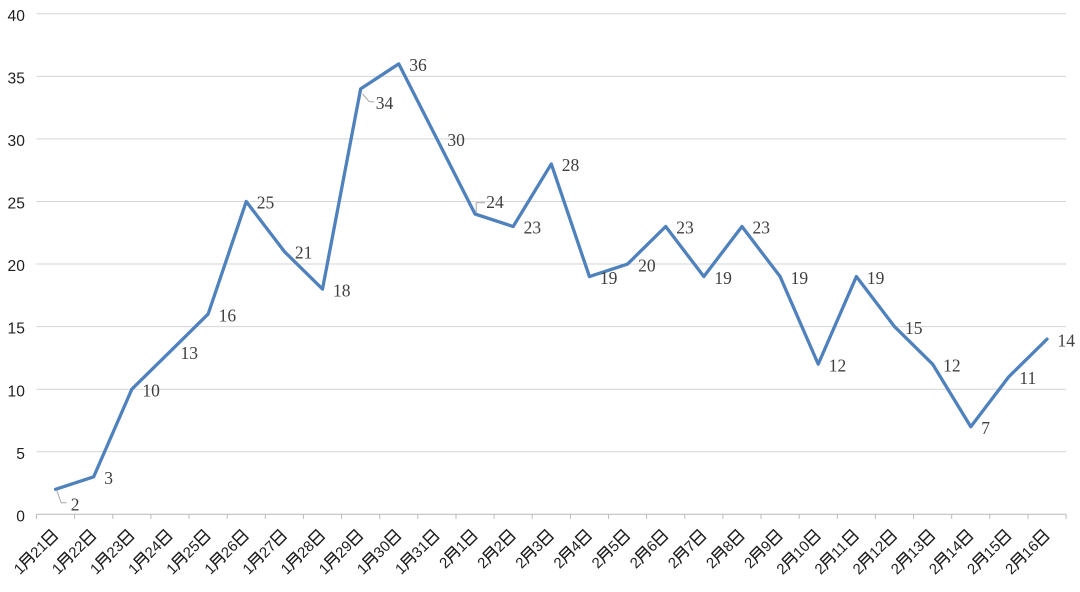  What do you see at coordinates (75, 505) in the screenshot?
I see `svg-text: 2` at bounding box center [75, 505].